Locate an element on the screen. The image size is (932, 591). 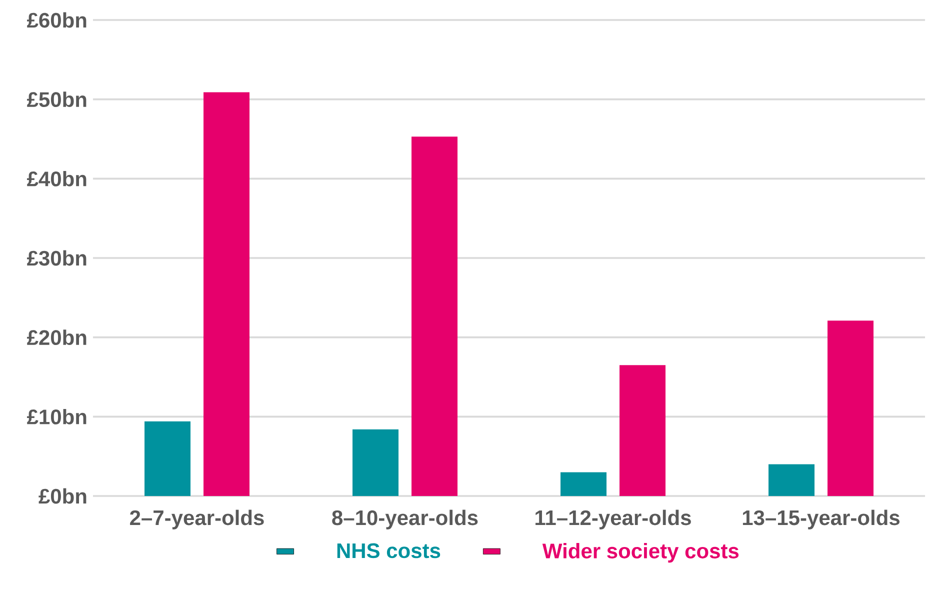
x-tick-label: 2–7-year-olds is located at coordinates (197, 520).